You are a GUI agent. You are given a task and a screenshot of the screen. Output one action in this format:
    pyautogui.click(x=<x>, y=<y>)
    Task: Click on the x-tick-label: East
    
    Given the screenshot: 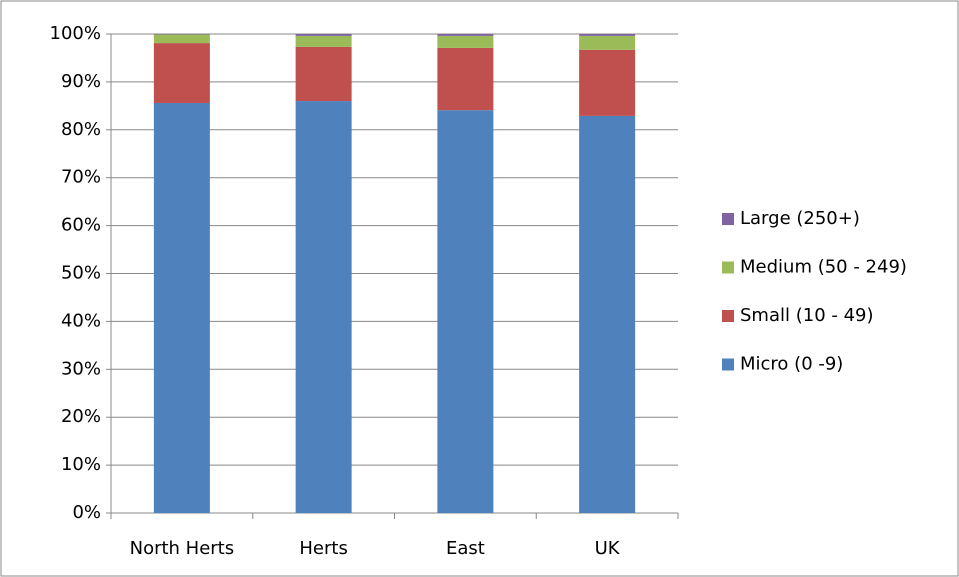 What is the action you would take?
    pyautogui.click(x=465, y=548)
    